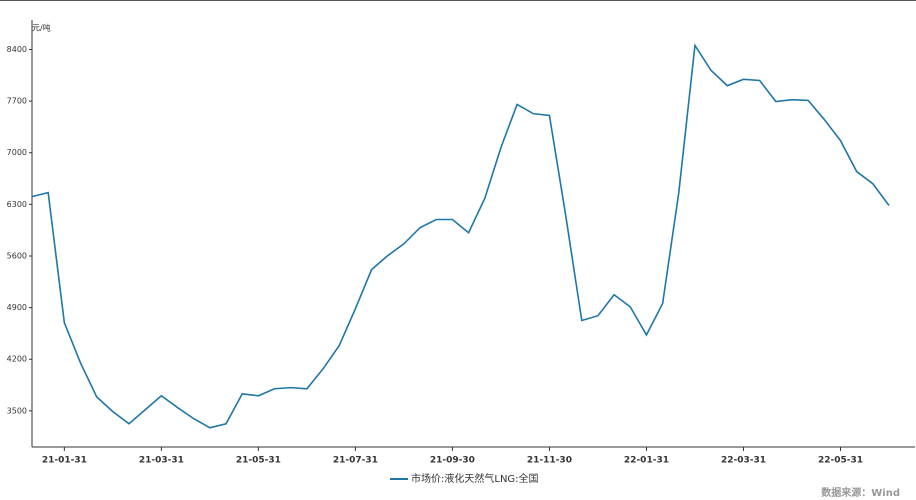  I want to click on y-tick-label: 6300, so click(17, 204).